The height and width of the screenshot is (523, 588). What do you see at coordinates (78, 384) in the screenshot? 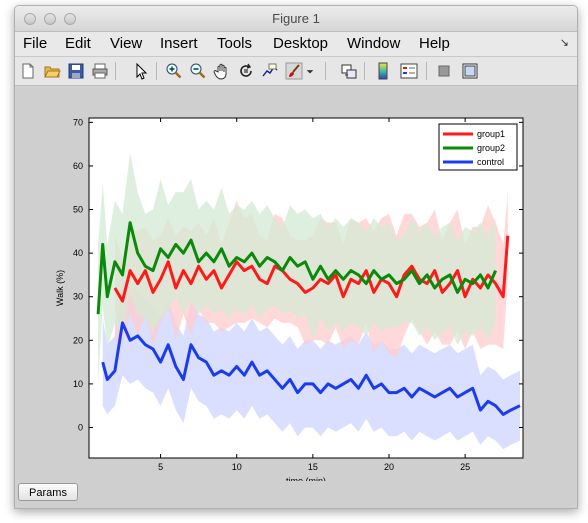
I see `y-tick-label: 10` at bounding box center [78, 384].